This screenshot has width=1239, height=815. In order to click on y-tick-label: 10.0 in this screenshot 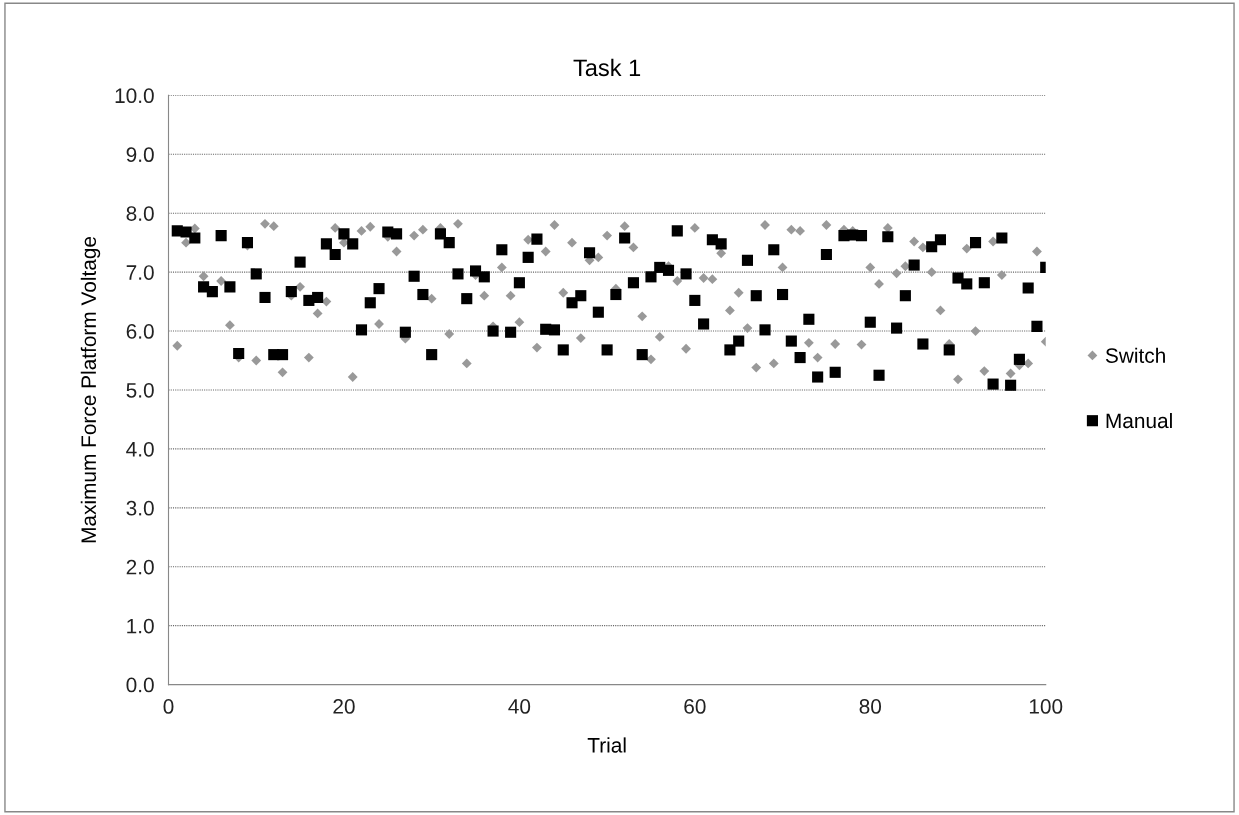, I will do `click(134, 96)`.